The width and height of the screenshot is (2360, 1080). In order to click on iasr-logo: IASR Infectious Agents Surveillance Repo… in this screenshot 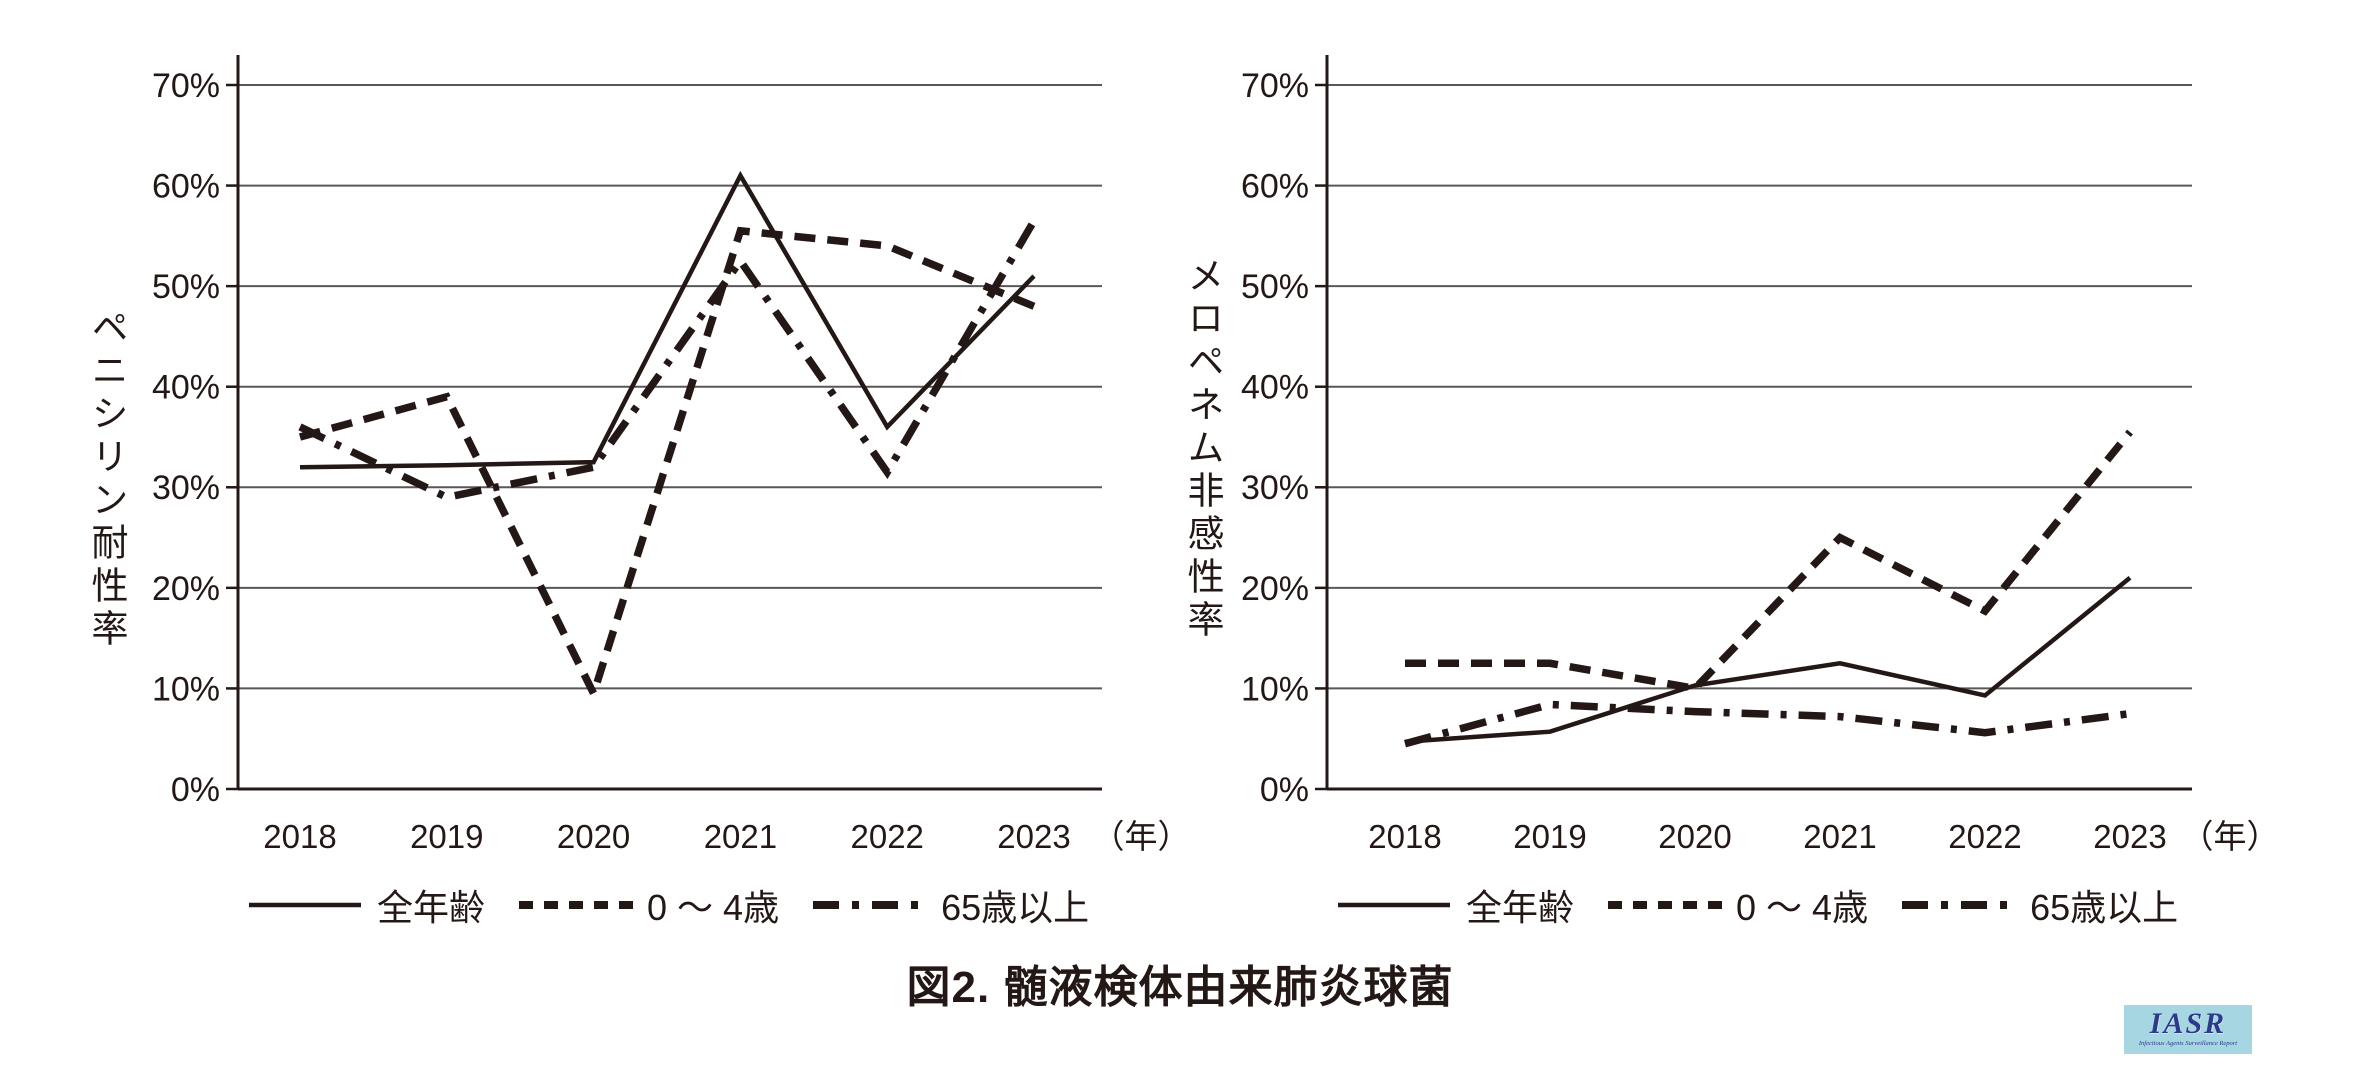, I will do `click(2188, 1029)`.